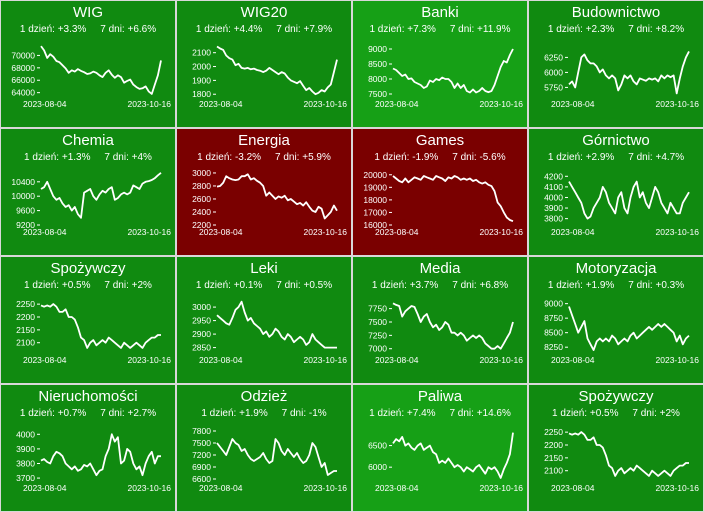 The image size is (704, 512). What do you see at coordinates (264, 140) in the screenshot?
I see `sector-title: Energia` at bounding box center [264, 140].